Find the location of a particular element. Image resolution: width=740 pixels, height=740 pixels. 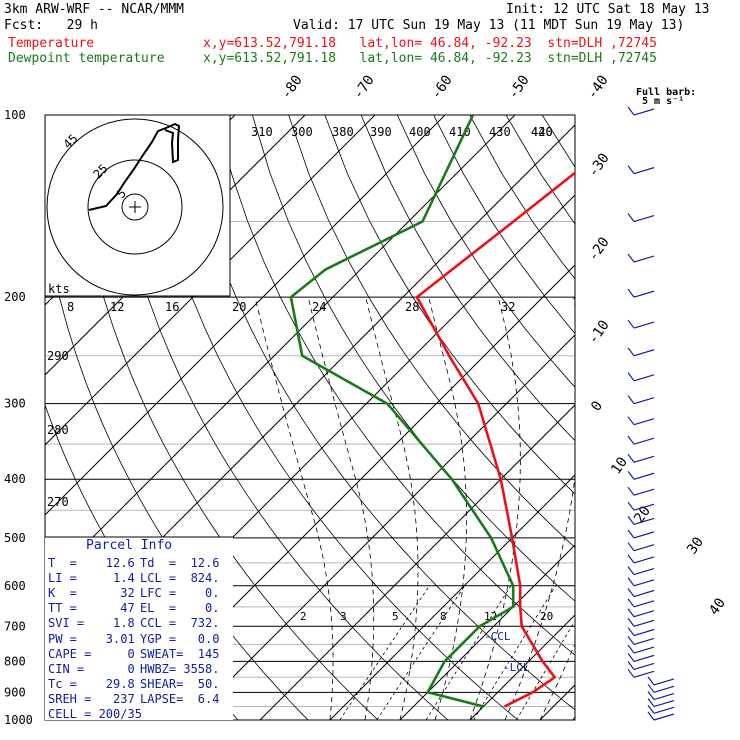

parcel-info-row: CAPE = 0 SWEAT= 145 is located at coordinates (140, 654).